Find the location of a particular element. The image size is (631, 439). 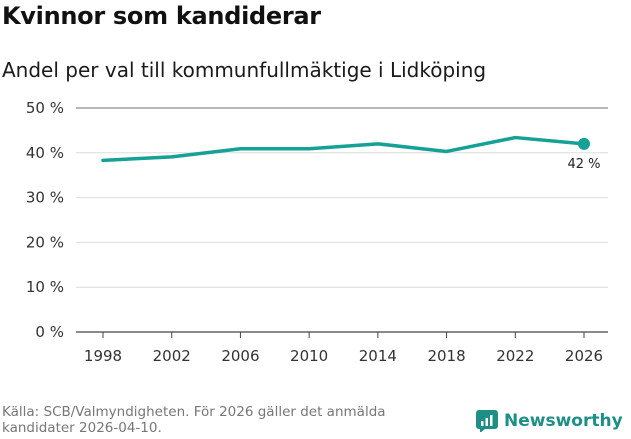

x-tick-label: 2022 is located at coordinates (515, 356).